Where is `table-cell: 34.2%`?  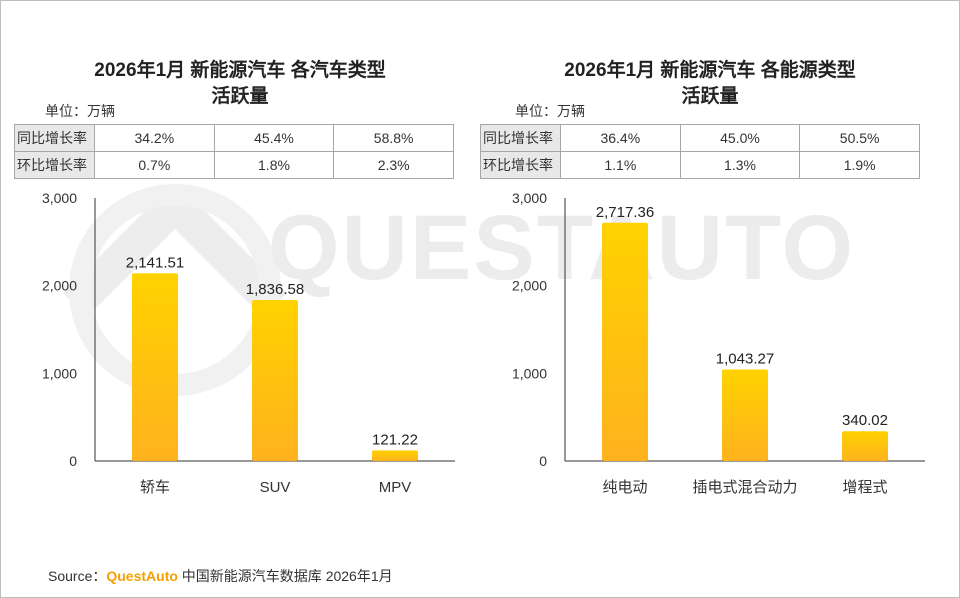 table-cell: 34.2% is located at coordinates (154, 138).